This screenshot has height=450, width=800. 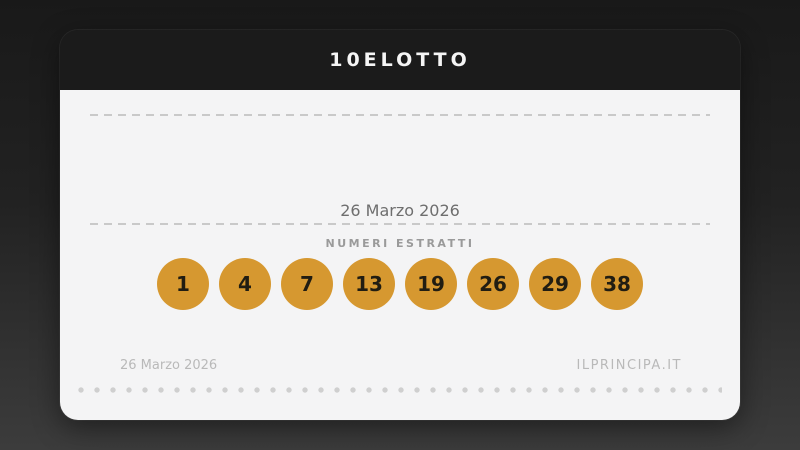 What do you see at coordinates (555, 284) in the screenshot?
I see `number-ball: 29` at bounding box center [555, 284].